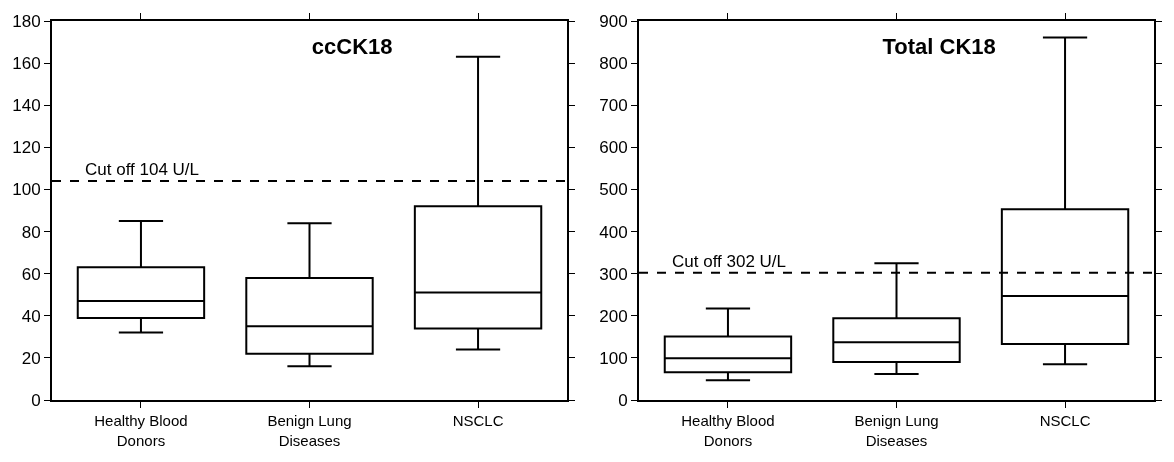 This screenshot has width=1174, height=462. Describe the element at coordinates (26, 148) in the screenshot. I see `y-tick-label: 120` at that location.